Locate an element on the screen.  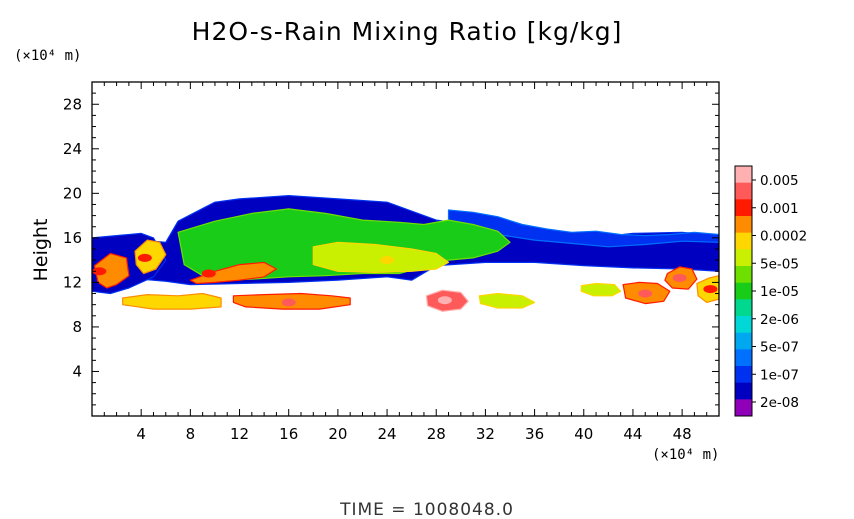
field-anvil-top-strip is located at coordinates (583, 228).